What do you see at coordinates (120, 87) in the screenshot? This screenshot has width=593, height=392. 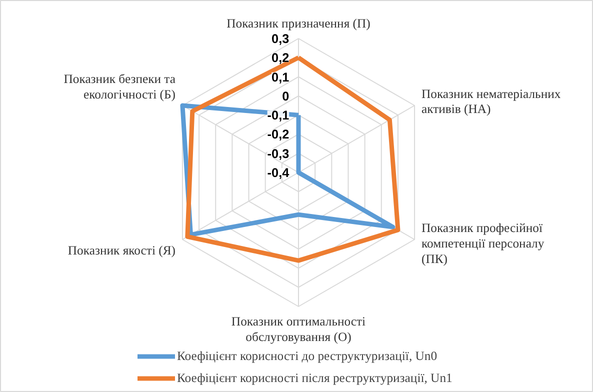 I see `spoke-label: Показник безпеки та екологічності (Б)` at bounding box center [120, 87].